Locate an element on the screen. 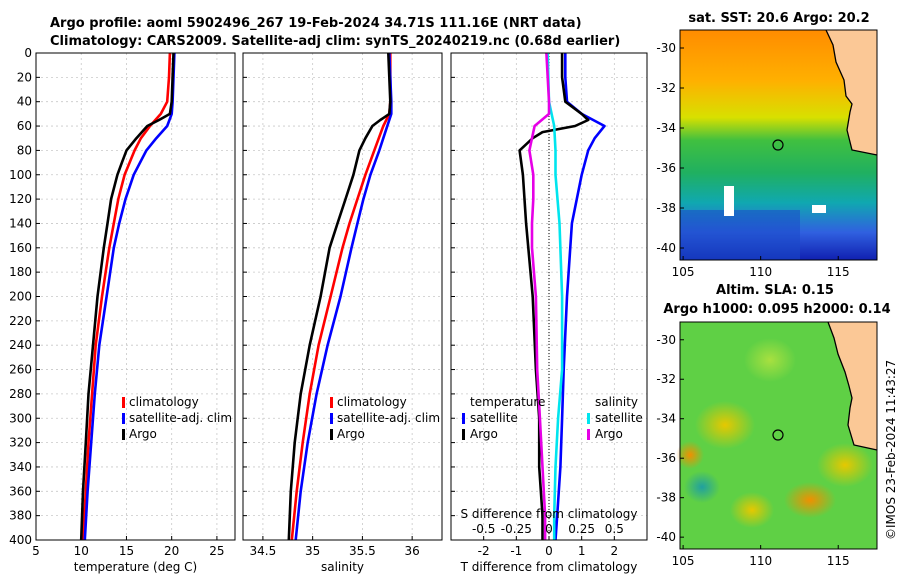  x-tick-label: 25 is located at coordinates (216, 551).